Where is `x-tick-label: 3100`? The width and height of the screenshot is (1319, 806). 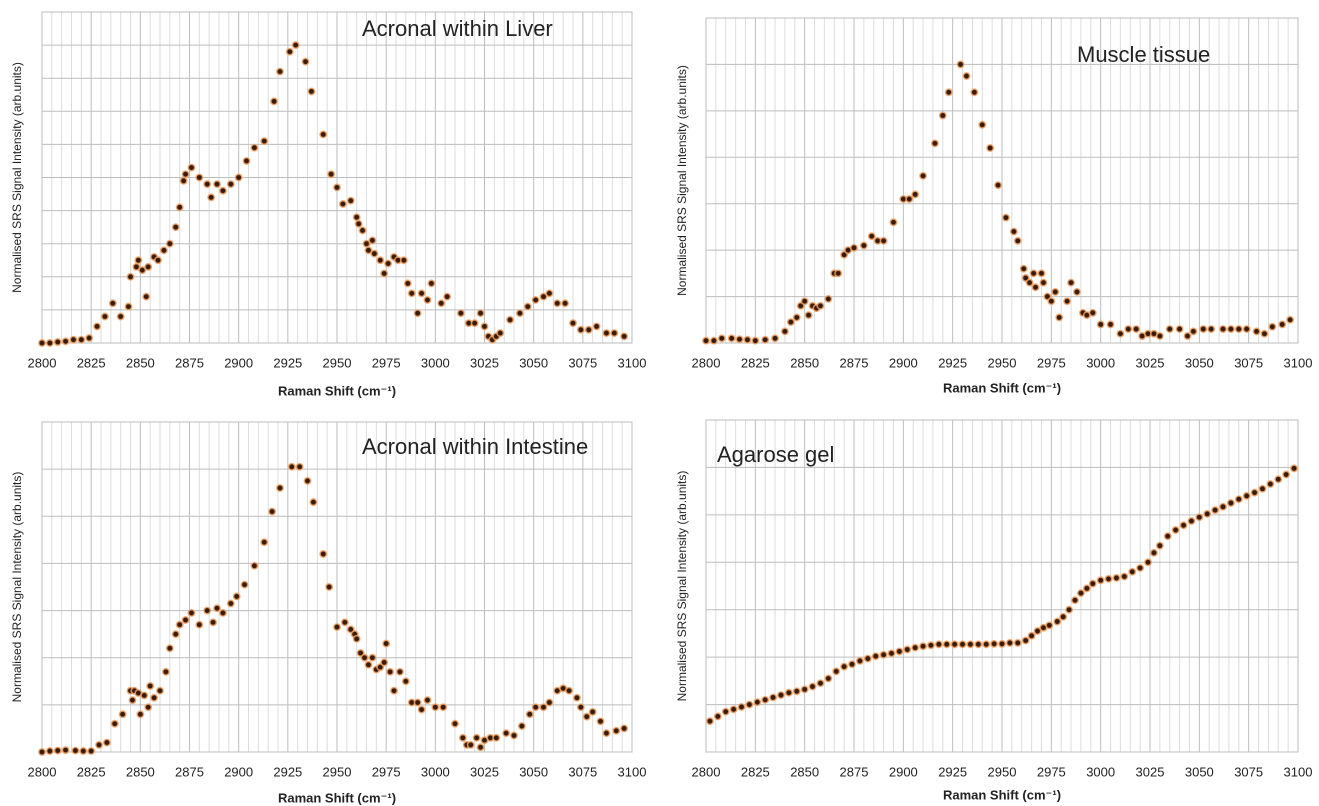 x-tick-label: 3100 is located at coordinates (632, 771).